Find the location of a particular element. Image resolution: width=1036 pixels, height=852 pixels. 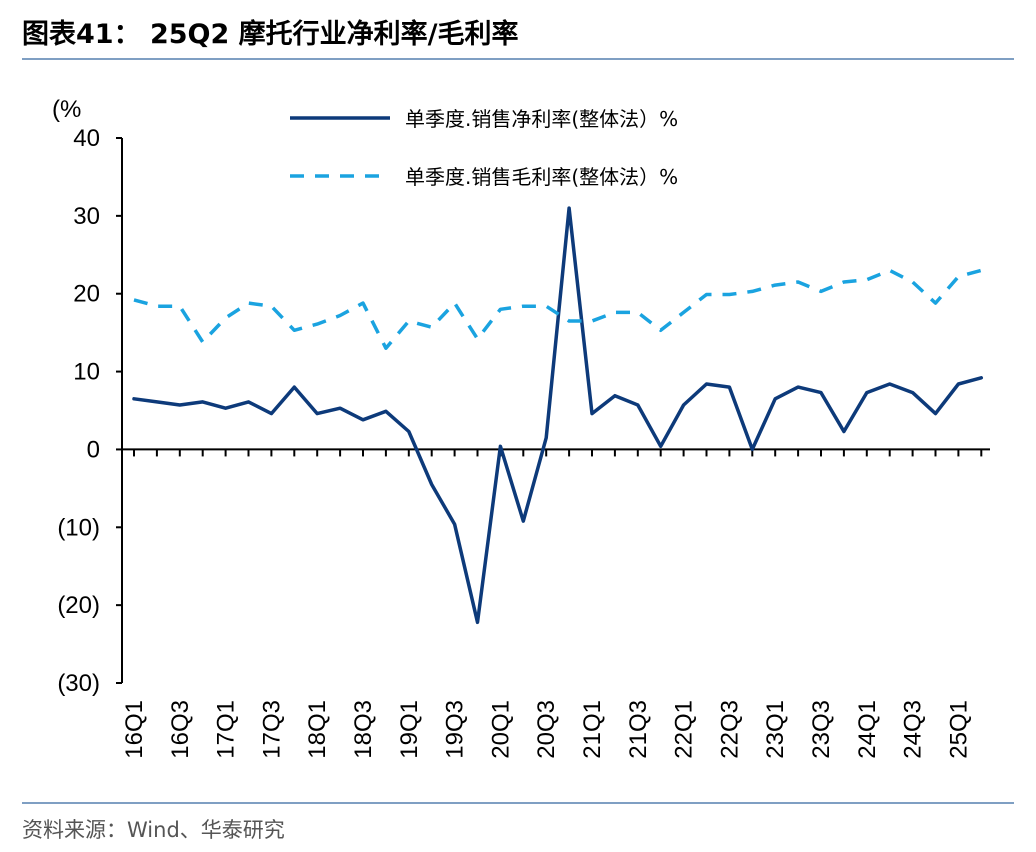

source-divider is located at coordinates (518, 803).